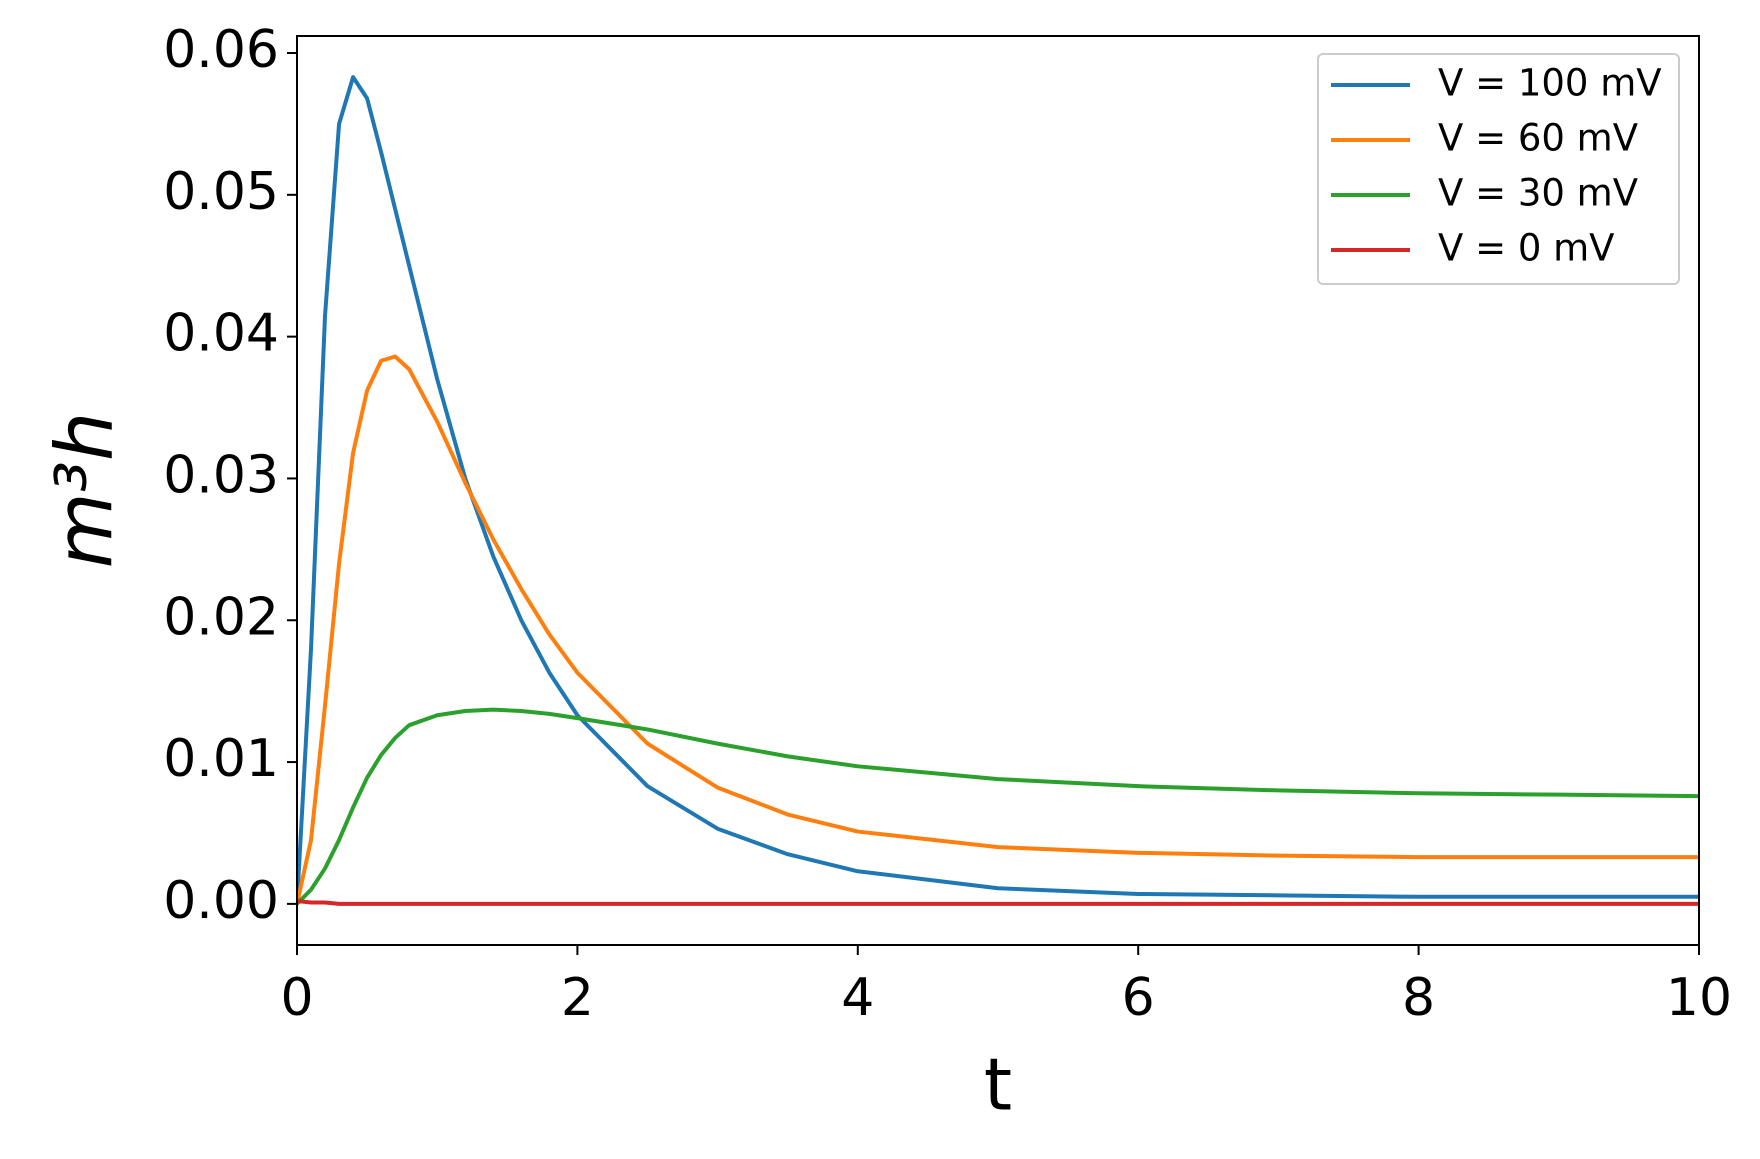  What do you see at coordinates (1498, 169) in the screenshot?
I see `legend-box` at bounding box center [1498, 169].